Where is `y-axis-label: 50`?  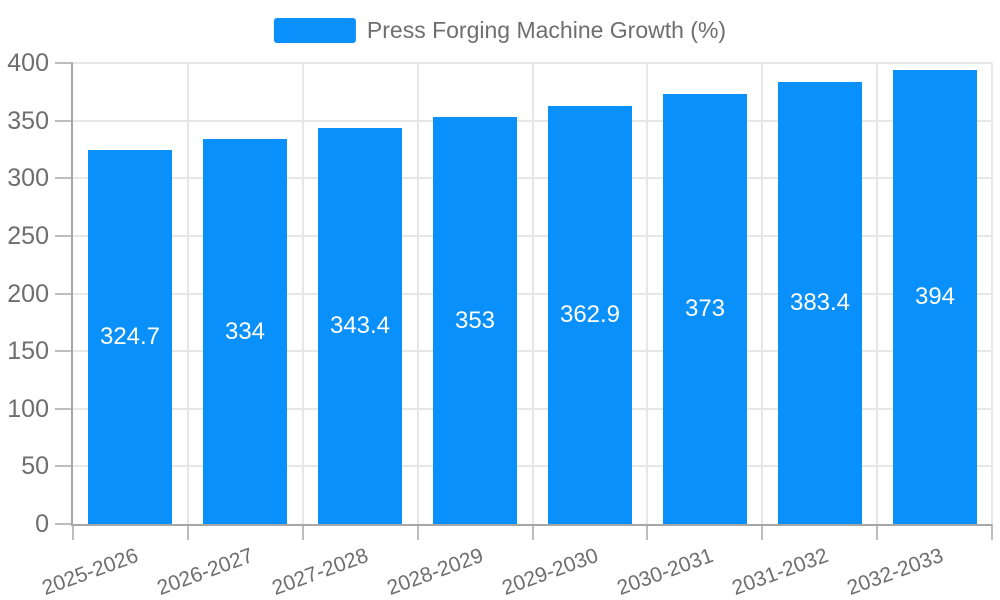 y-axis-label: 50 is located at coordinates (35, 466).